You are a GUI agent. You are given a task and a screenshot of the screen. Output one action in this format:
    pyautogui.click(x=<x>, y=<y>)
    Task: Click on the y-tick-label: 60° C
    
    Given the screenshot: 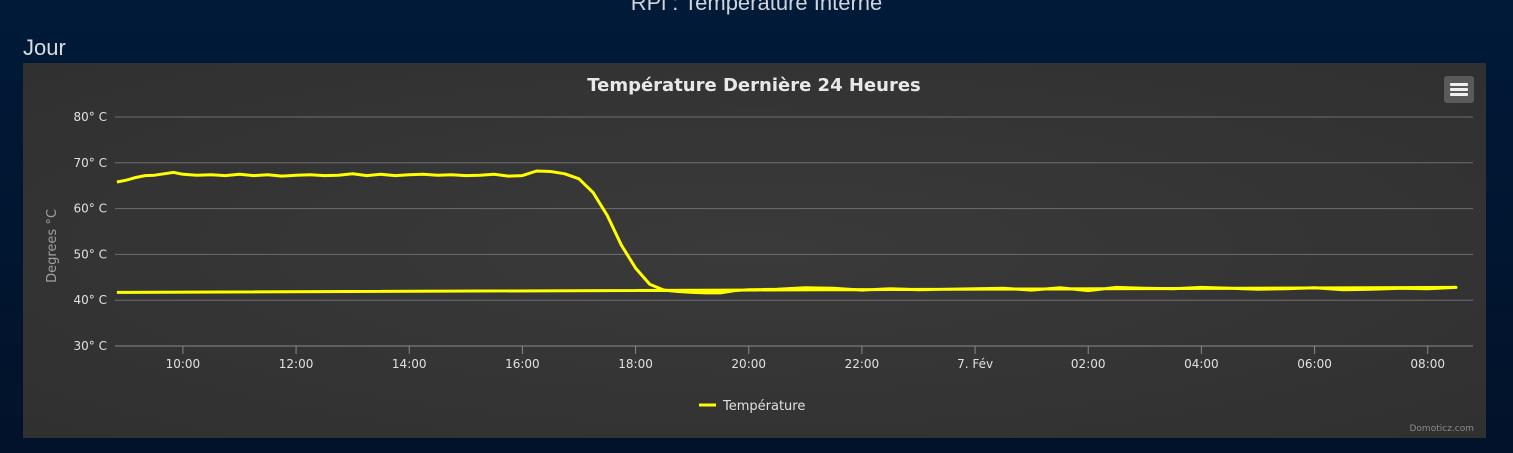 What is the action you would take?
    pyautogui.click(x=90, y=209)
    